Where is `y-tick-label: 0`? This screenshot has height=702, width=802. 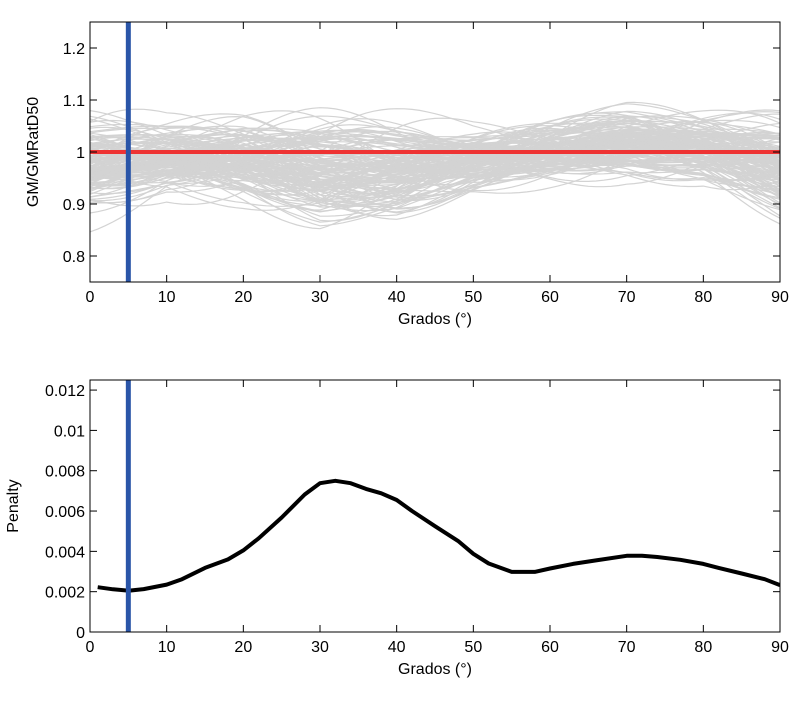 y-tick-label: 0 is located at coordinates (80, 633).